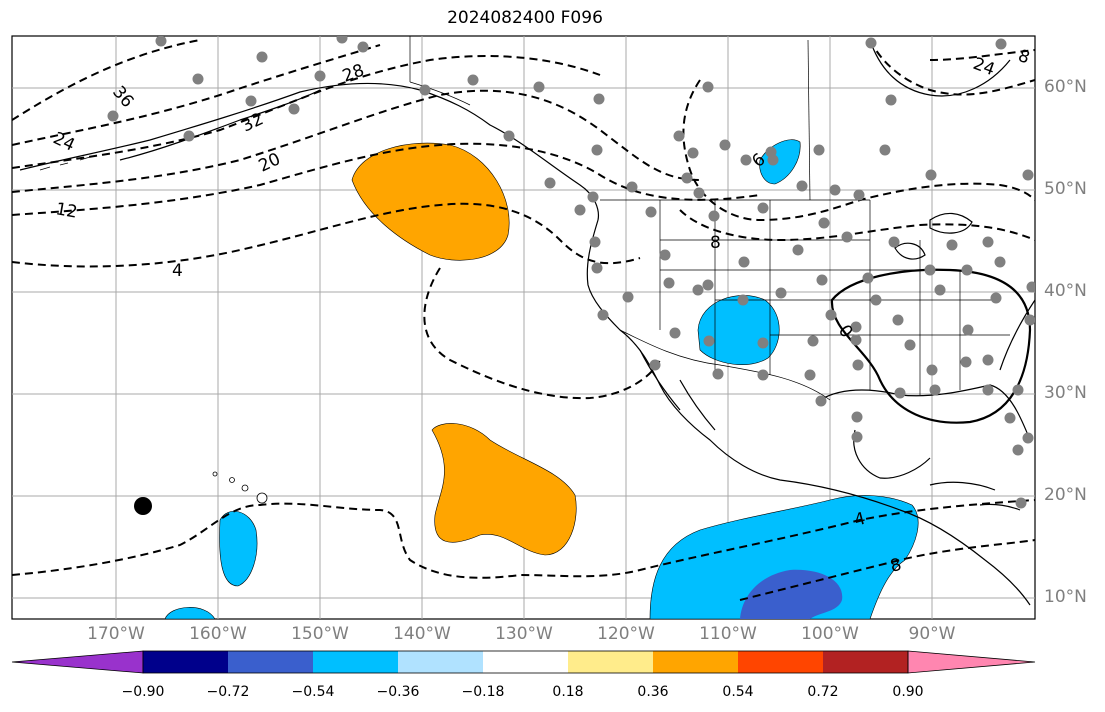  Describe the element at coordinates (626, 634) in the screenshot. I see `lon-label: 120°W` at that location.